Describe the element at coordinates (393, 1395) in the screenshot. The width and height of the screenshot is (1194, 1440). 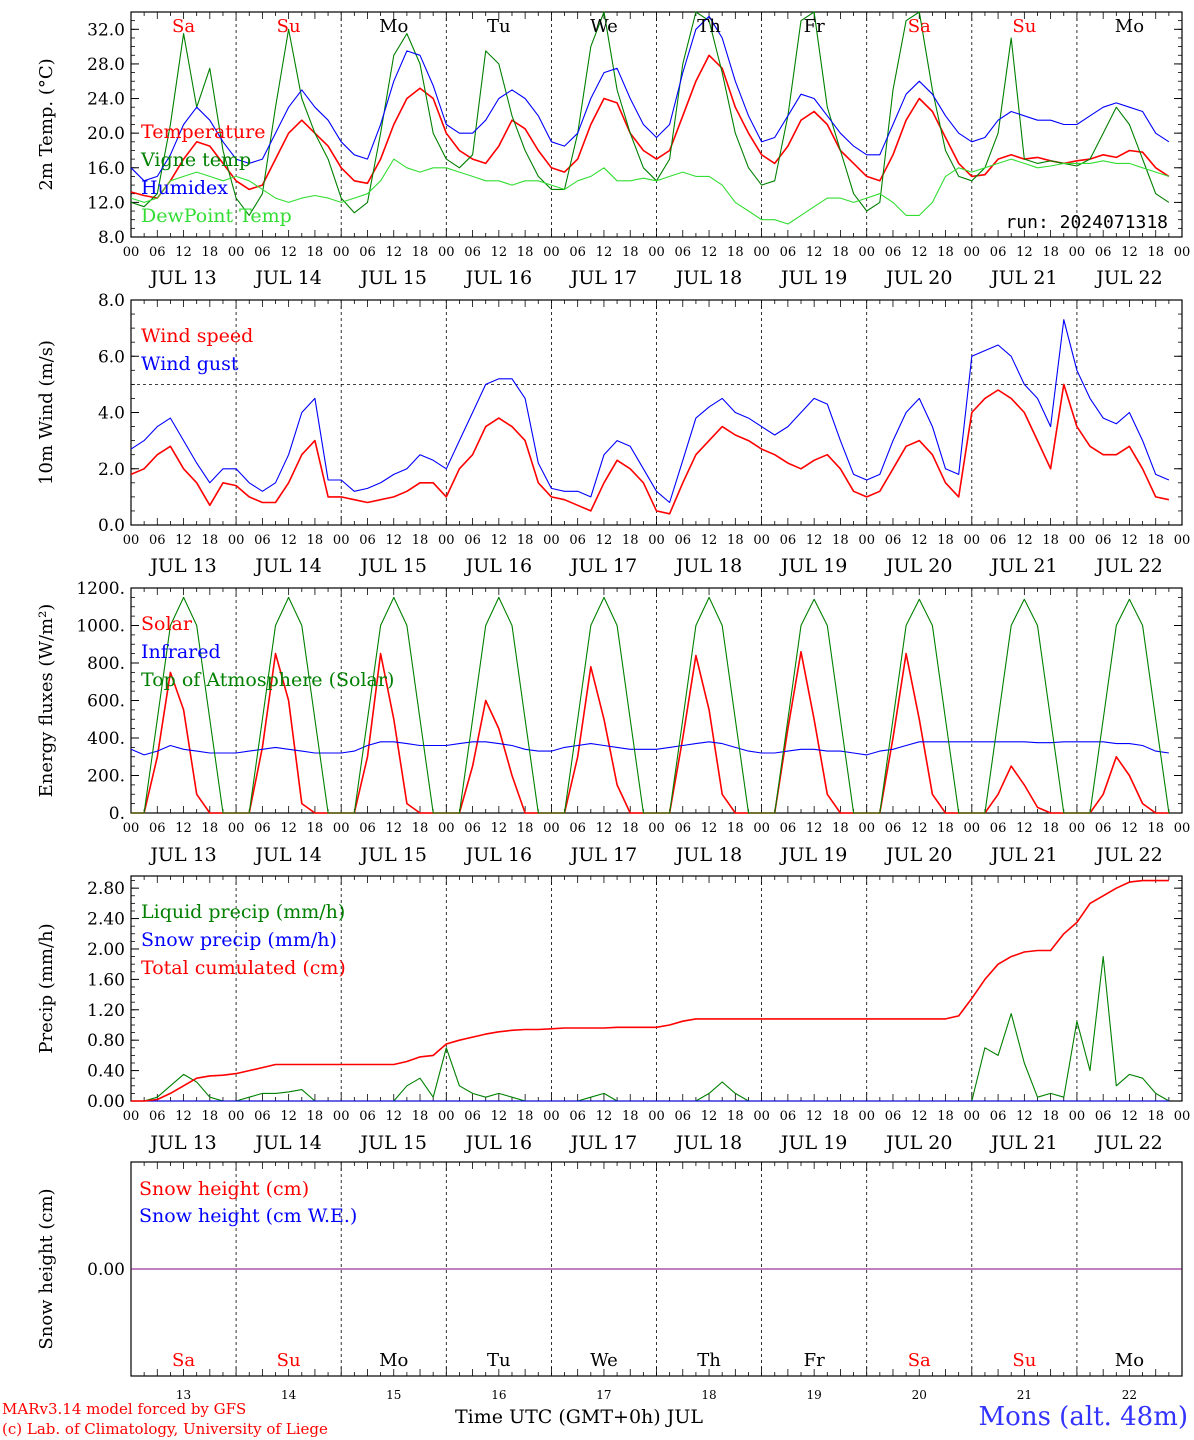
I see `x-day-number: 15` at that location.